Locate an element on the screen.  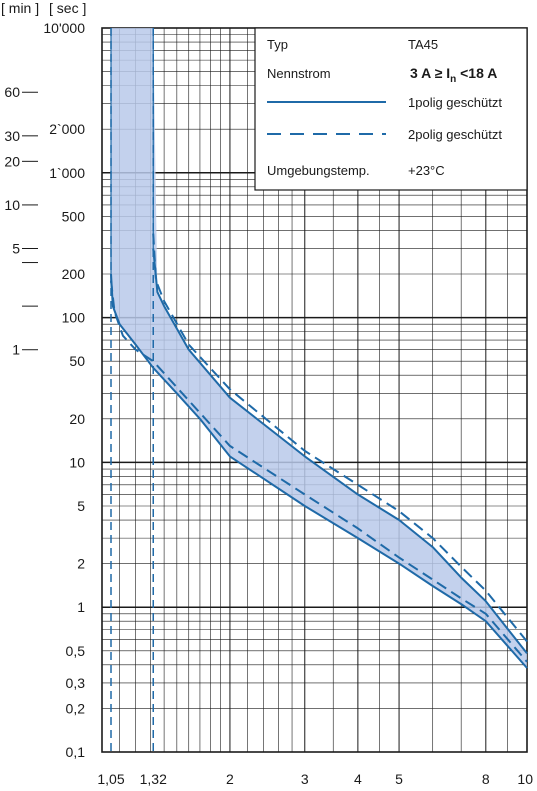
y-tick-label: 100 is located at coordinates (74, 318).